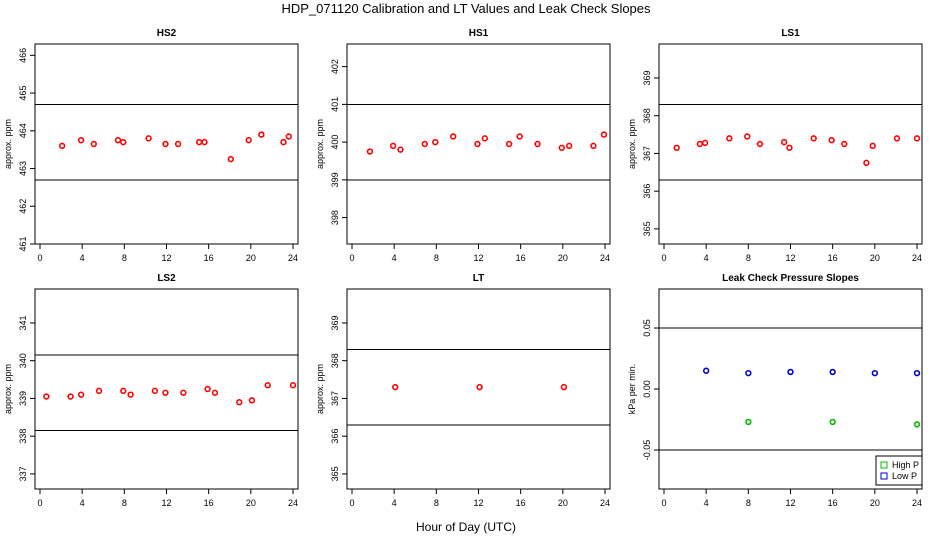 The height and width of the screenshot is (540, 936). Describe the element at coordinates (23, 322) in the screenshot. I see `y-tick-label: 341` at that location.